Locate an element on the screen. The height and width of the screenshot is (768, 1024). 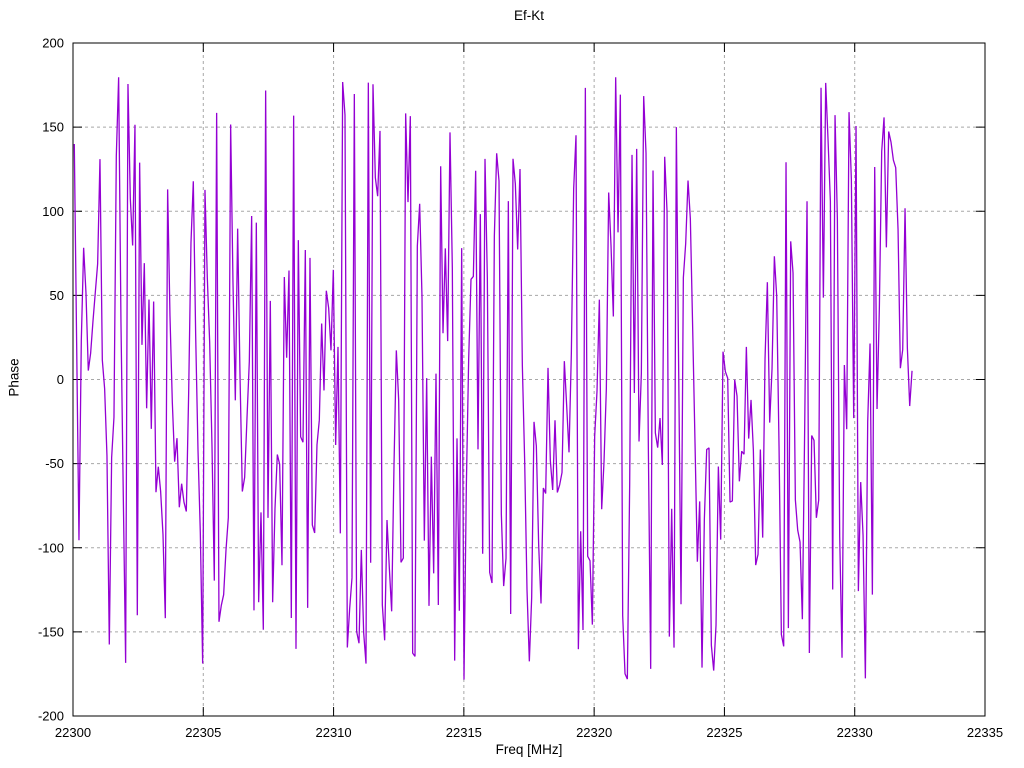
x-tick-label: 22310 is located at coordinates (333, 732).